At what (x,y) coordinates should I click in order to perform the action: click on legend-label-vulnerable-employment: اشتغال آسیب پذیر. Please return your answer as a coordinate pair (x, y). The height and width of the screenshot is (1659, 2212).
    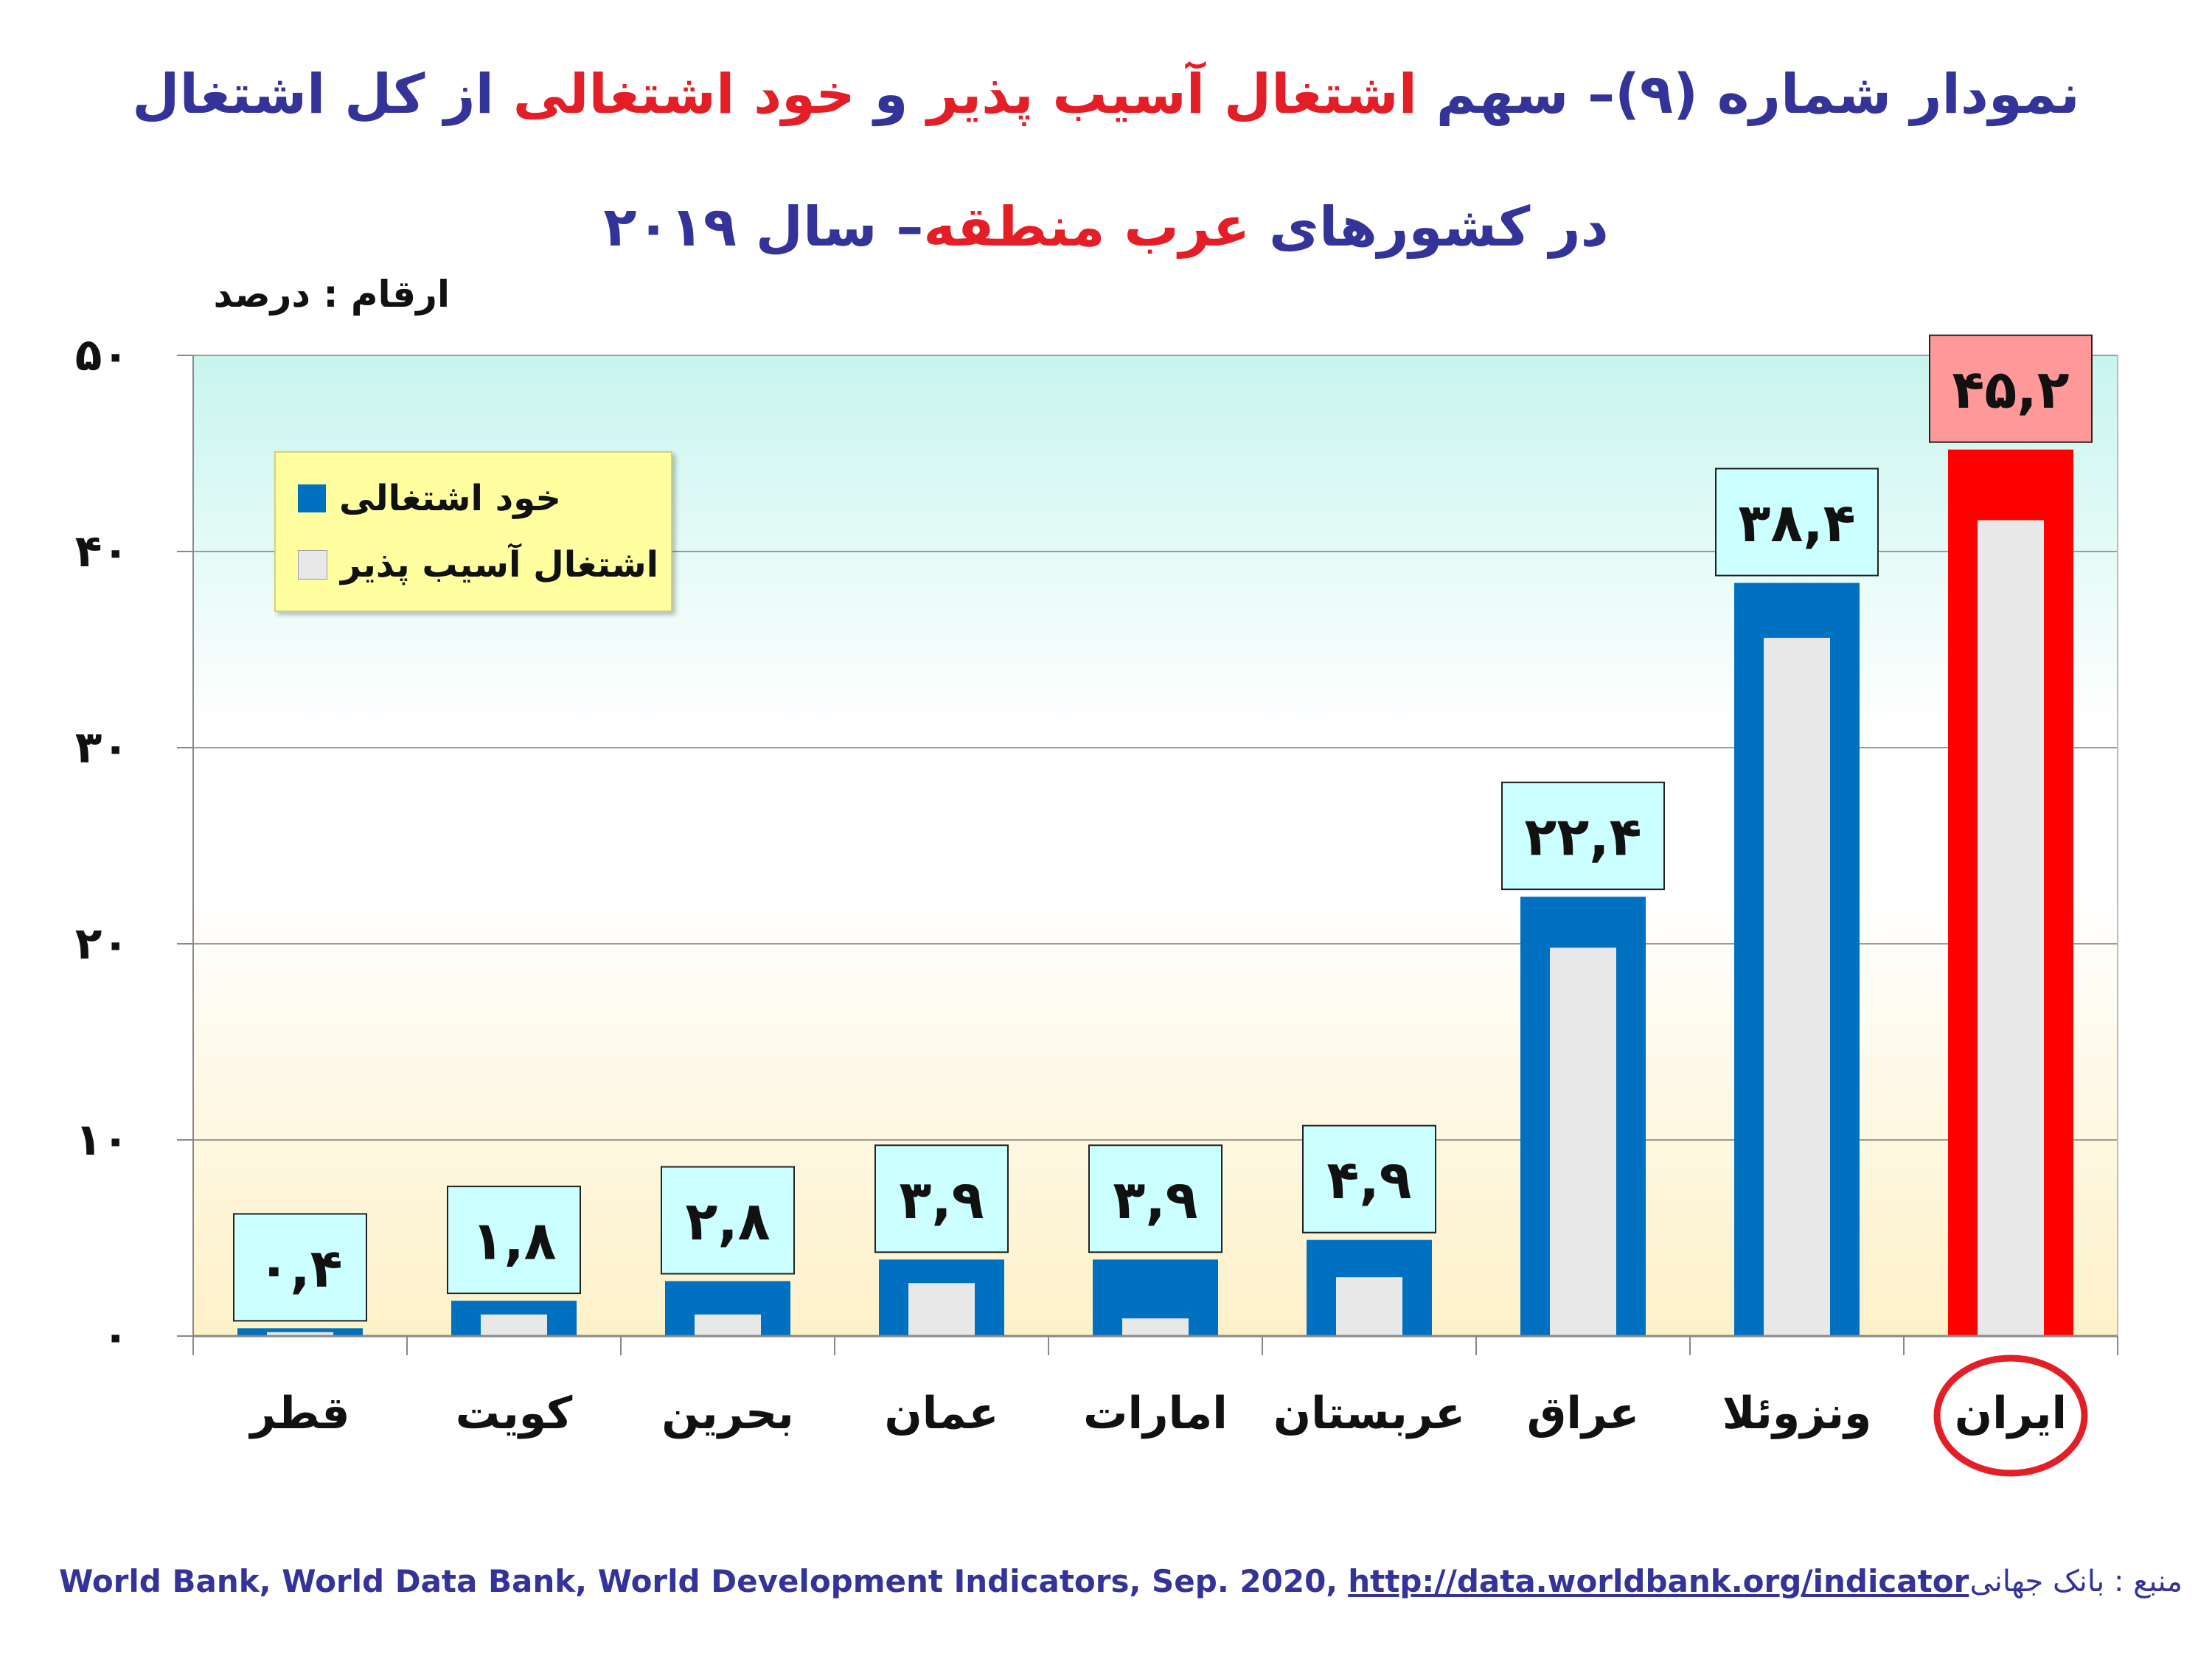
    Looking at the image, I should click on (500, 564).